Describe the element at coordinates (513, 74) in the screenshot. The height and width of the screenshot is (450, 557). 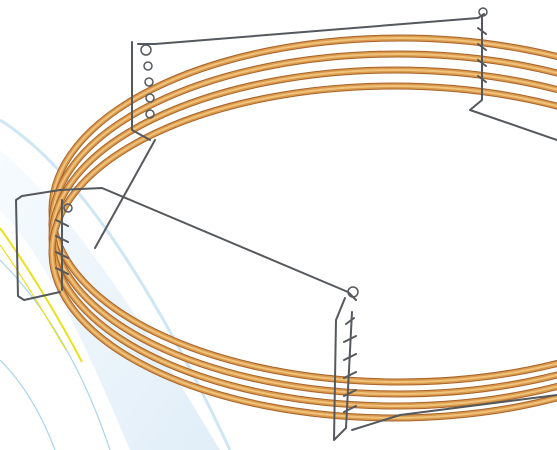
I see `wire-support-back-right` at that location.